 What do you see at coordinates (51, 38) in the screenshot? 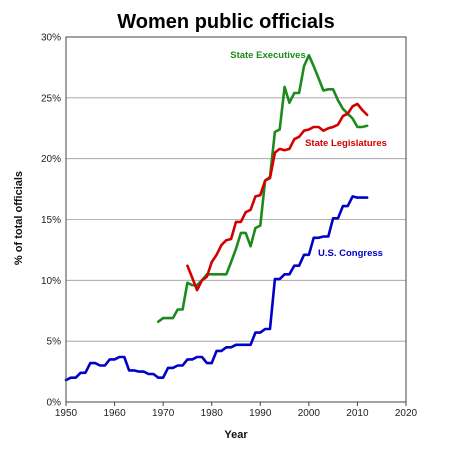
I see `y-tick-label: 30%` at bounding box center [51, 38].